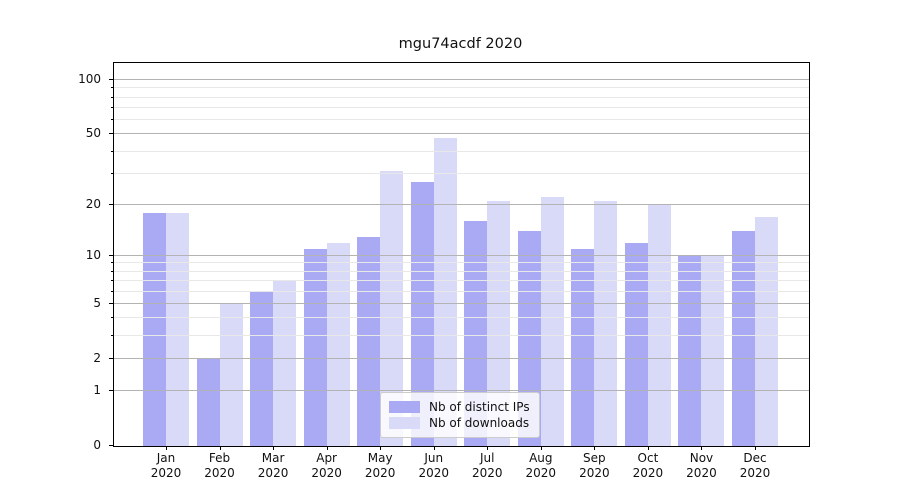 This screenshot has height=500, width=900. I want to click on bar-distinct-ips-mar, so click(262, 368).